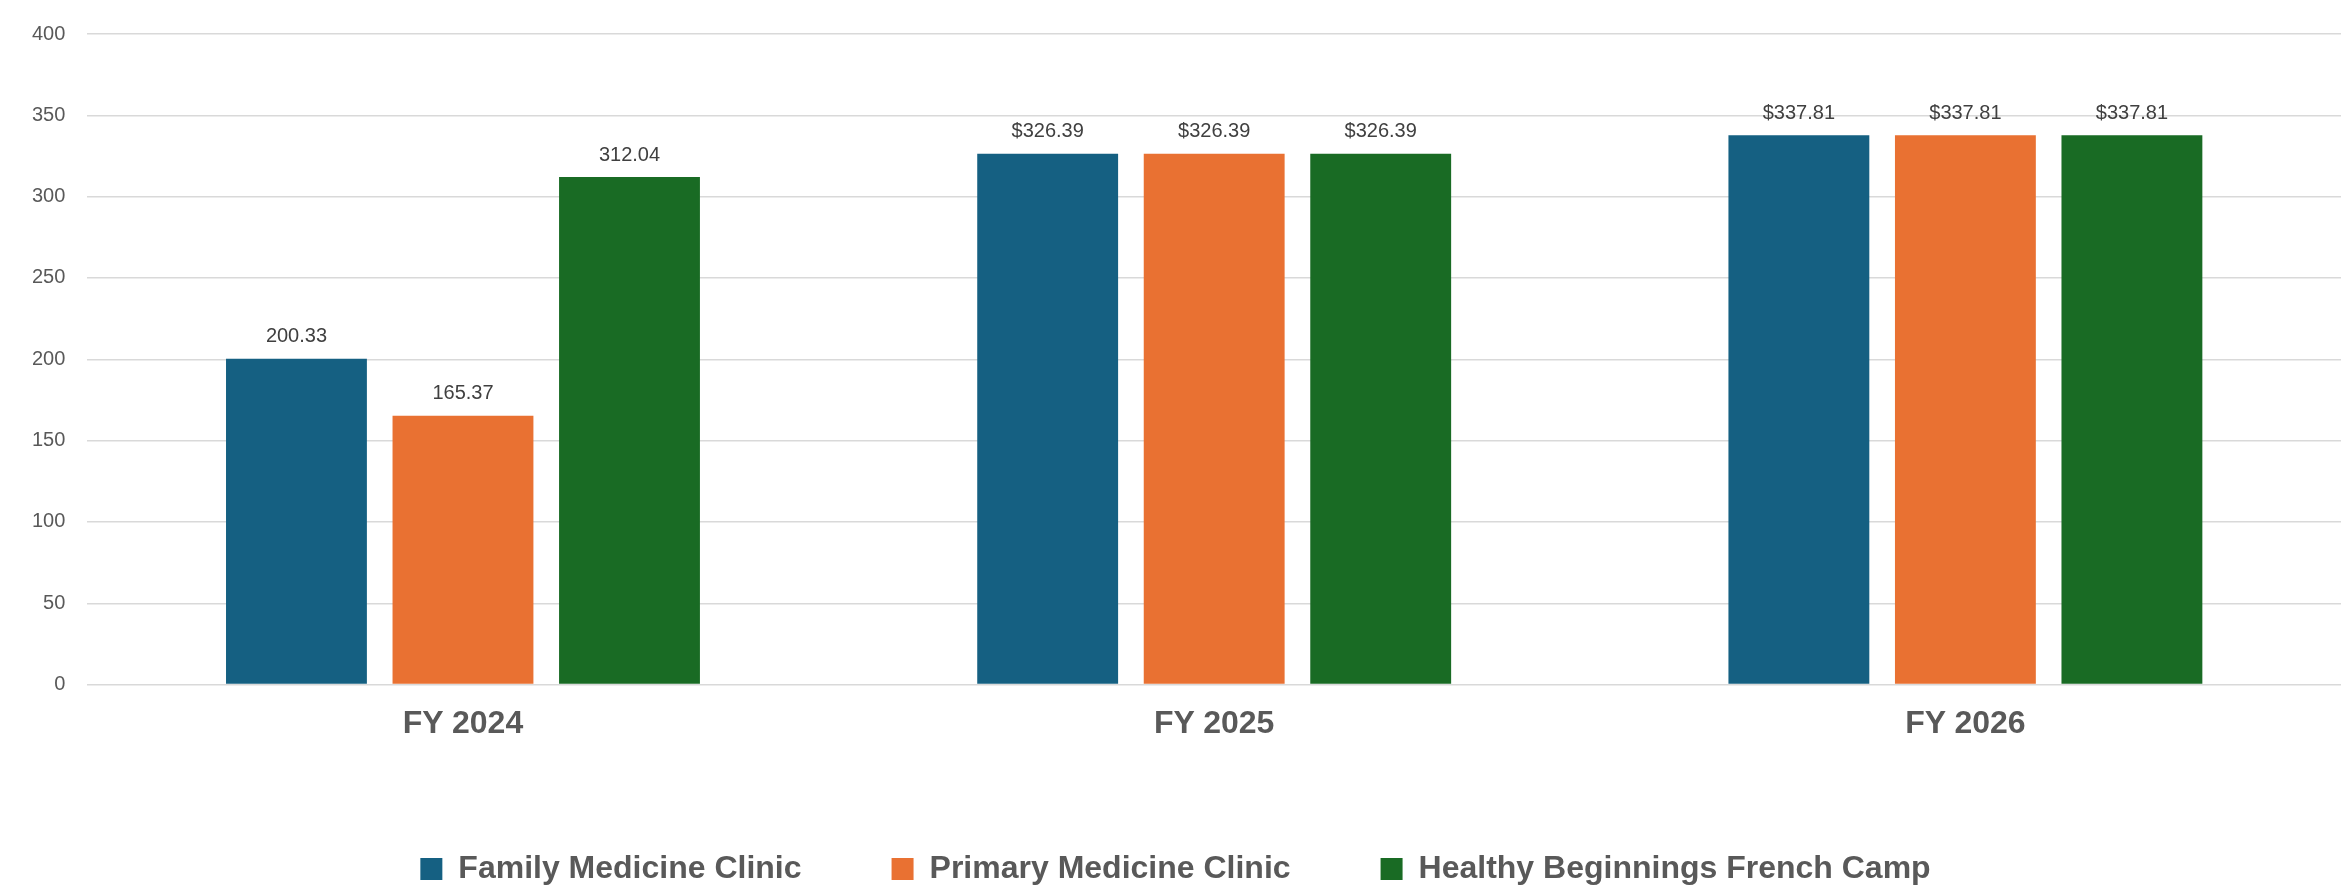 This screenshot has width=2351, height=895. I want to click on y-tick-label: 100, so click(48, 520).